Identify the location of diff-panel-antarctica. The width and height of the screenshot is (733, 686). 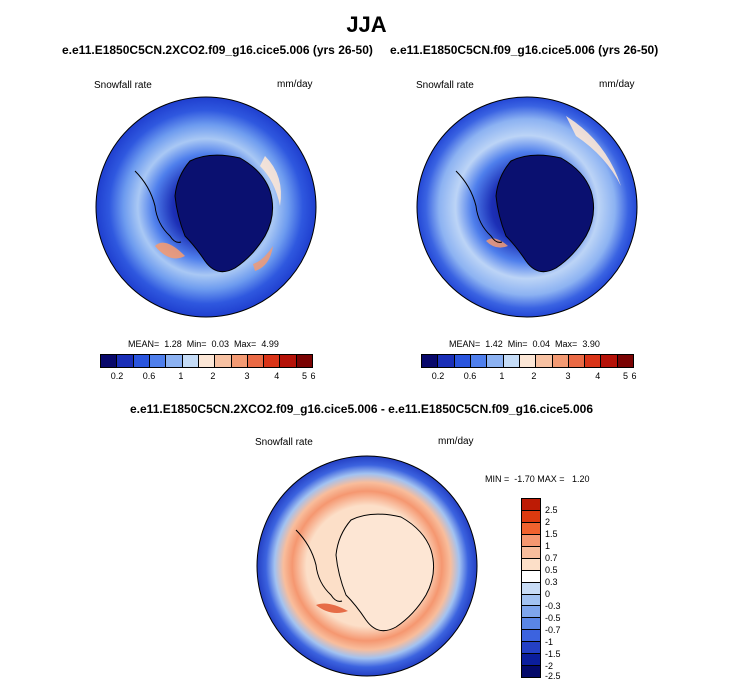
(385, 572).